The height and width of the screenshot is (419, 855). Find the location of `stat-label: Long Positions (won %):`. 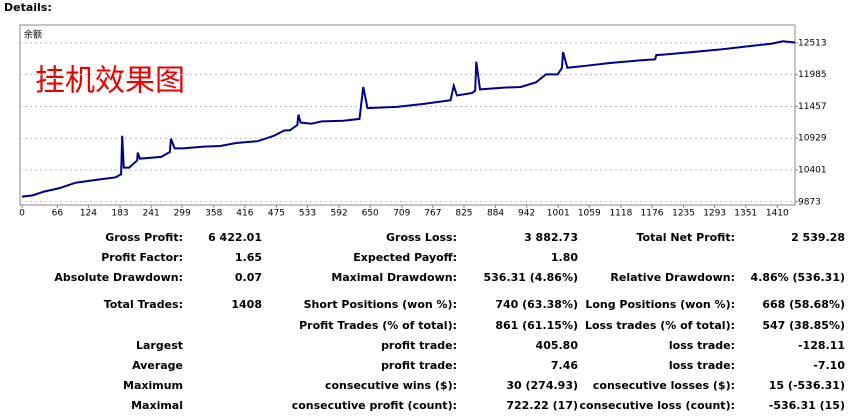

stat-label: Long Positions (won %): is located at coordinates (660, 304).